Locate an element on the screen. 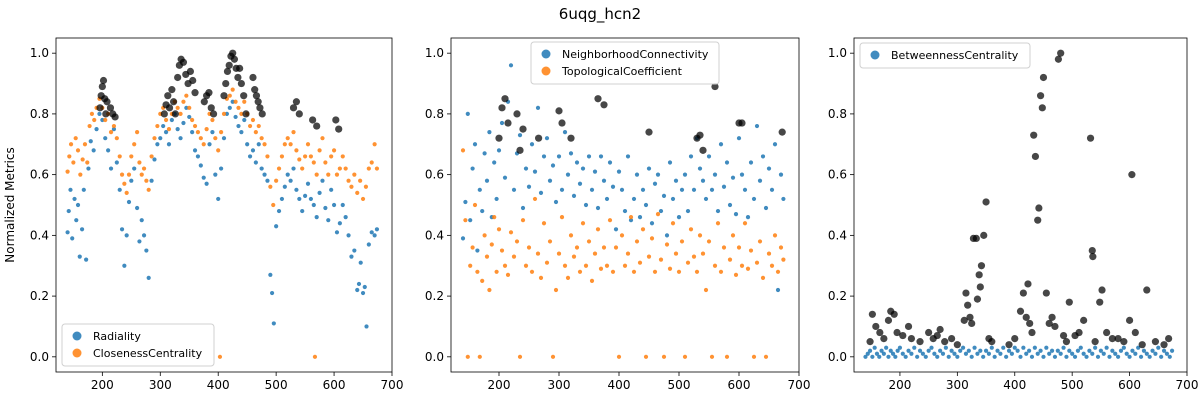  legend-box is located at coordinates (138, 345).